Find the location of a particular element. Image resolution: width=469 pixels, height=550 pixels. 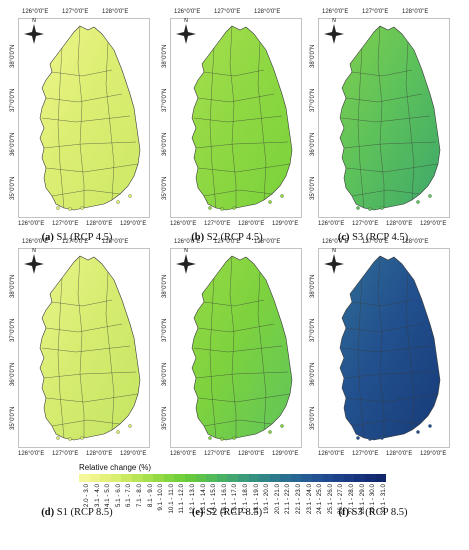

legend-class-label: 5.1 - 6.0 is located at coordinates (118, 496).